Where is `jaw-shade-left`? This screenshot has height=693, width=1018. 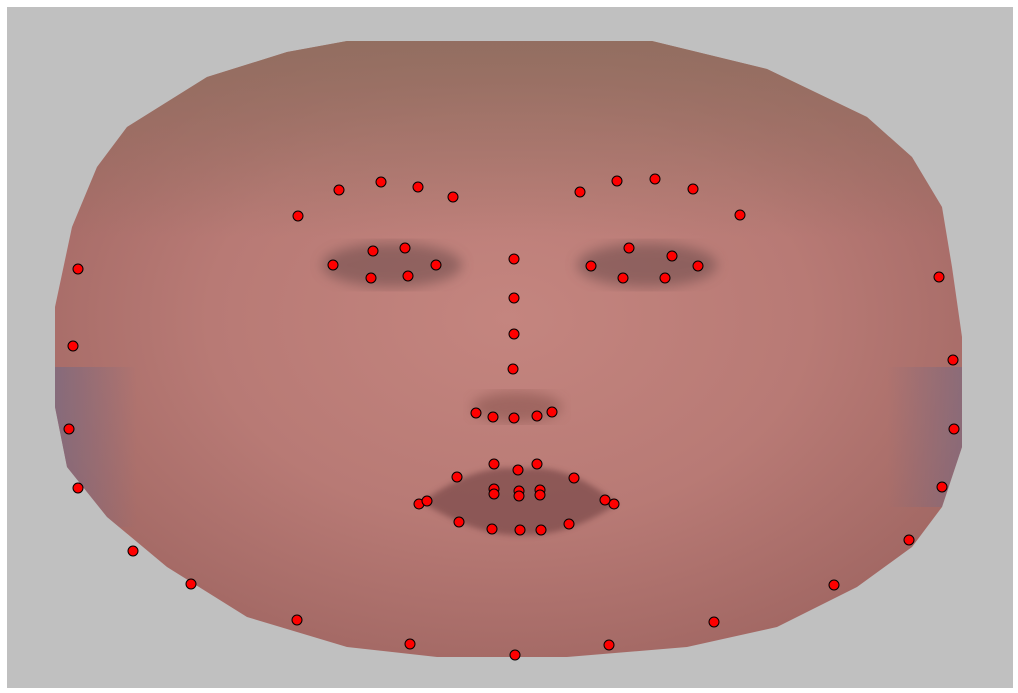 jaw-shade-left is located at coordinates (96, 447).